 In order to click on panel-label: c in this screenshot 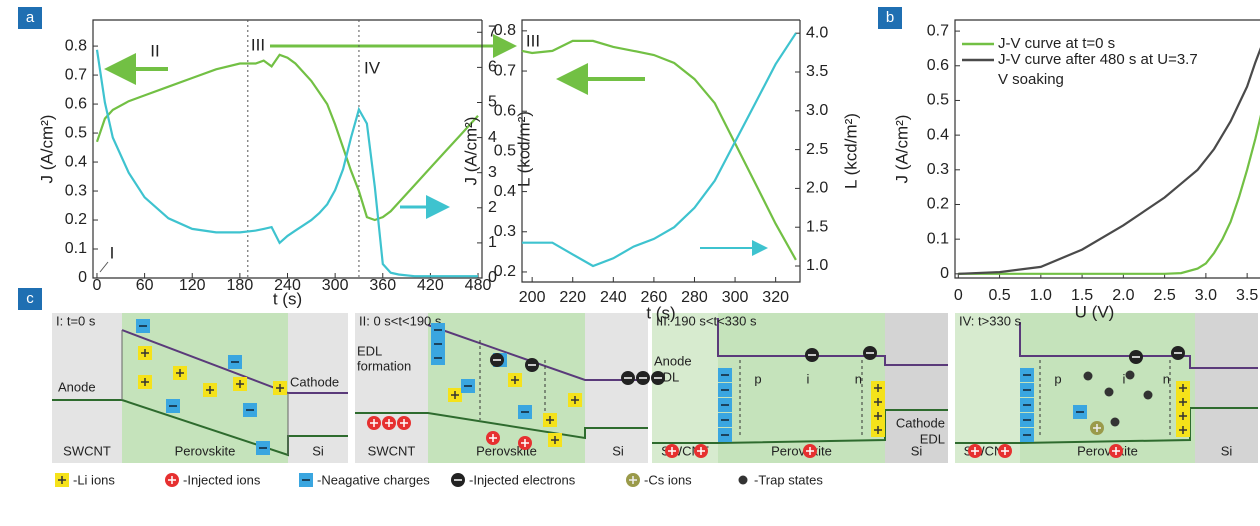, I will do `click(30, 298)`.